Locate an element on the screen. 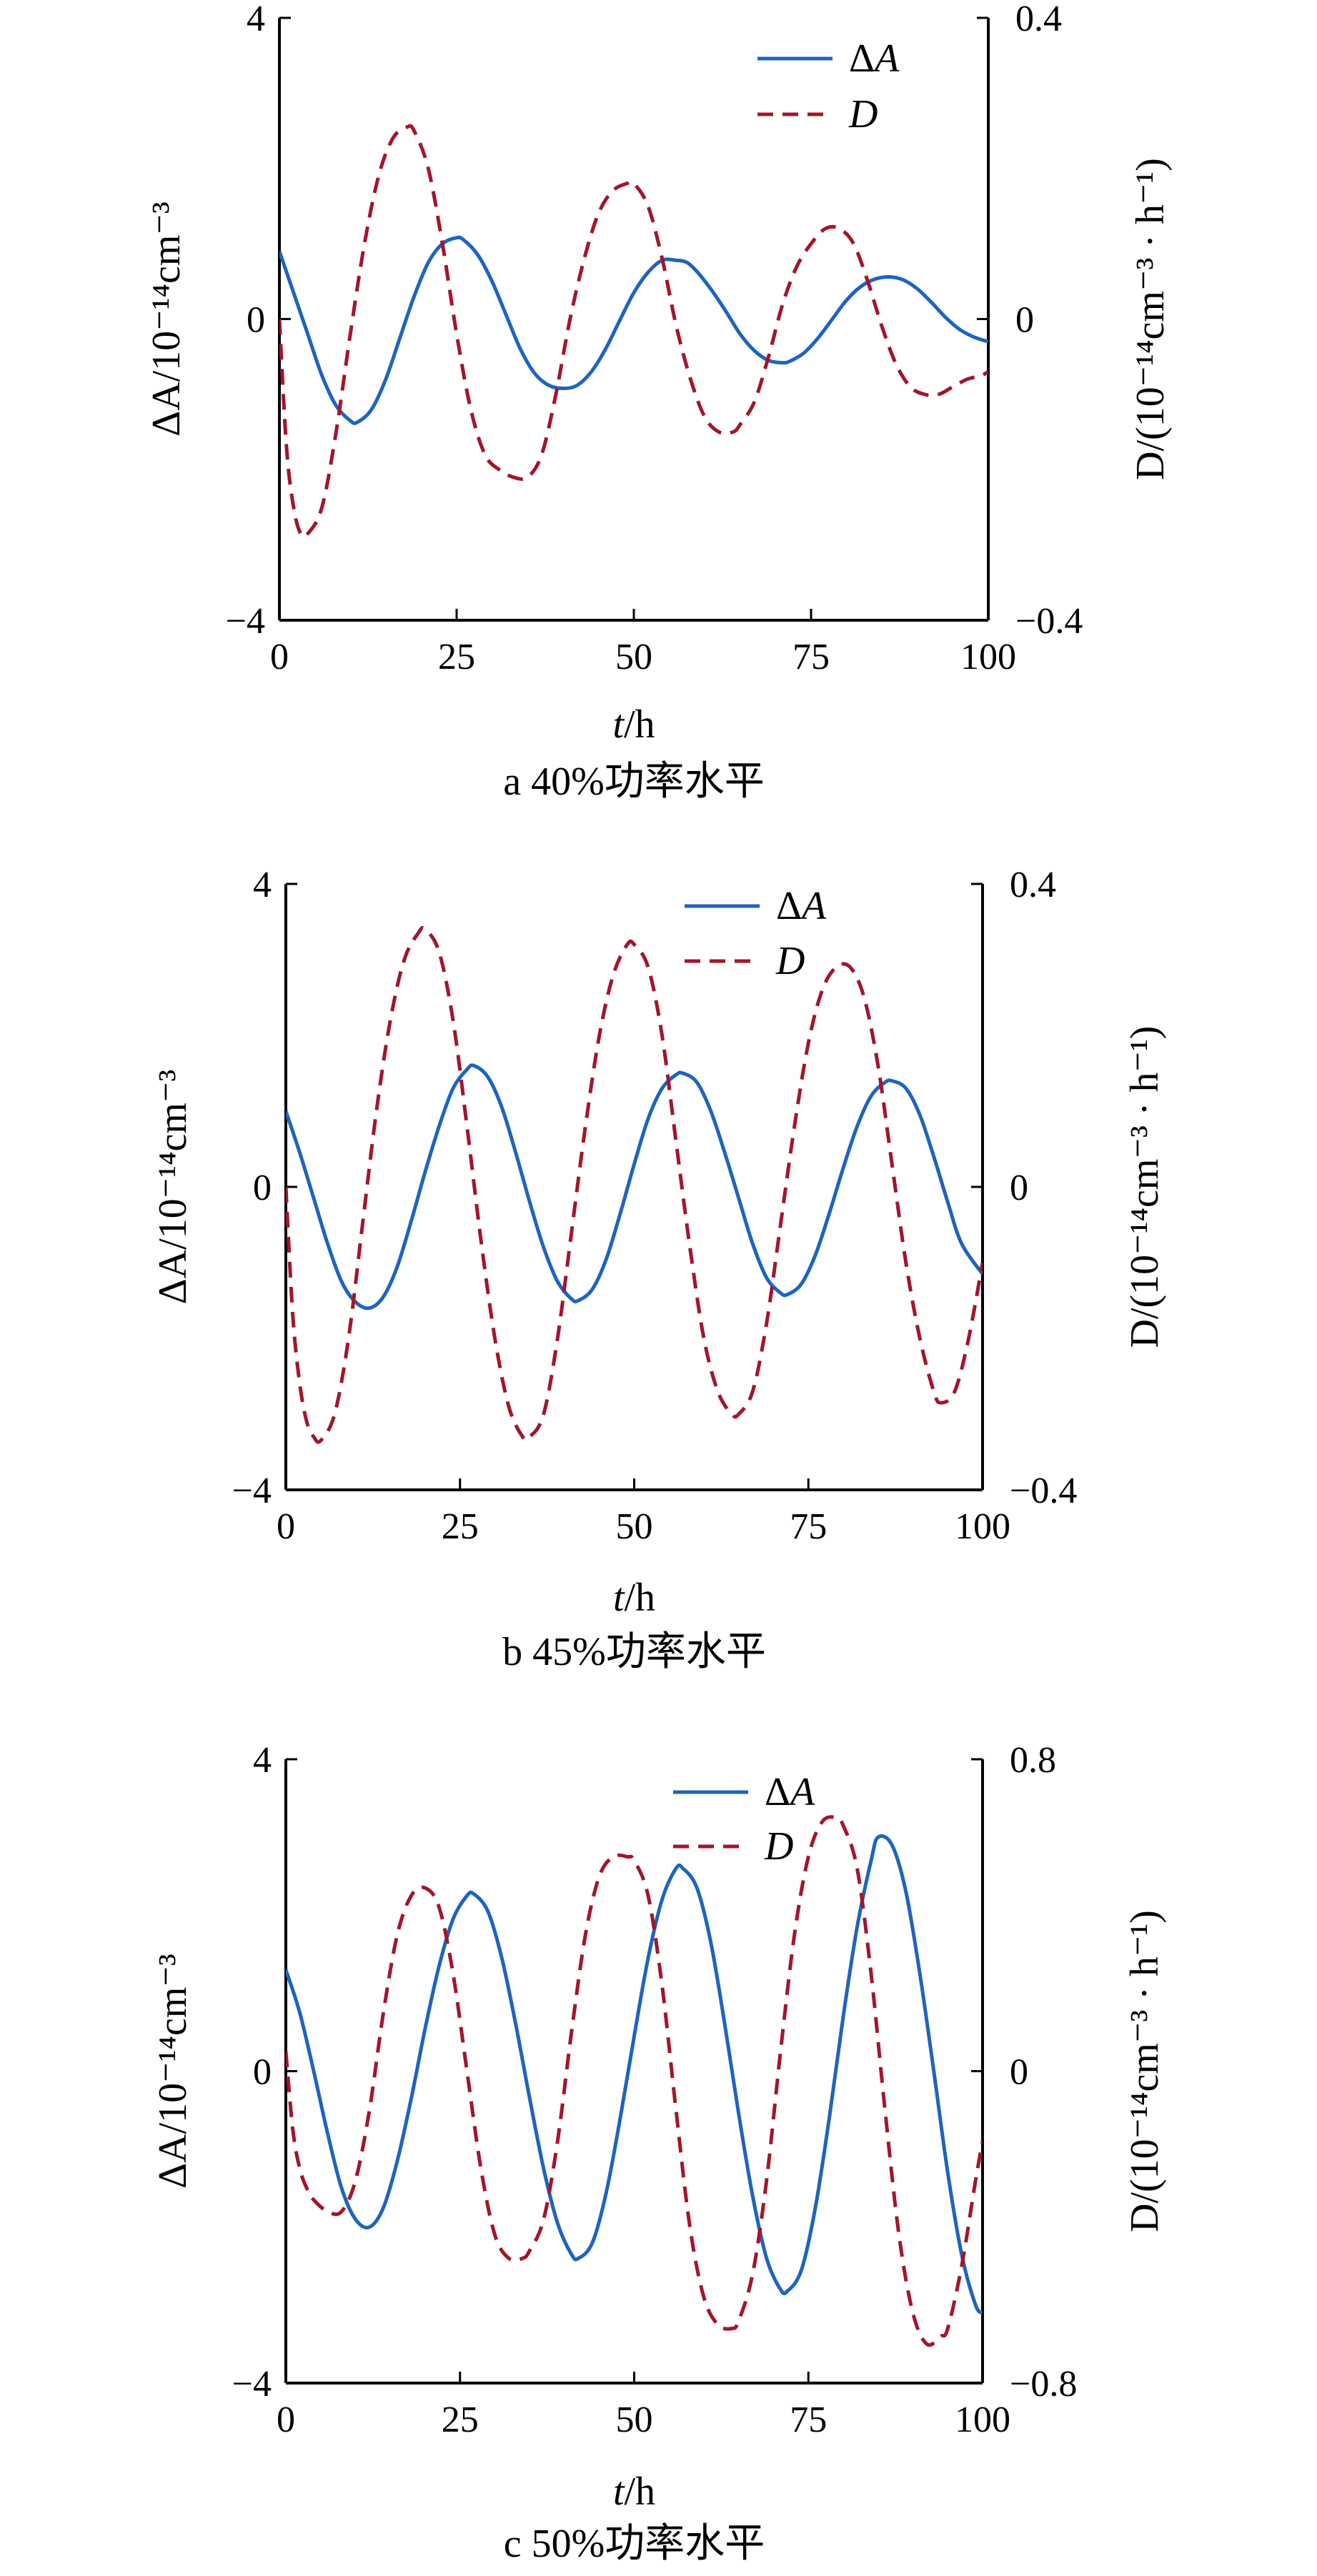  panel-caption: b 45%功率水平 is located at coordinates (634, 1652).